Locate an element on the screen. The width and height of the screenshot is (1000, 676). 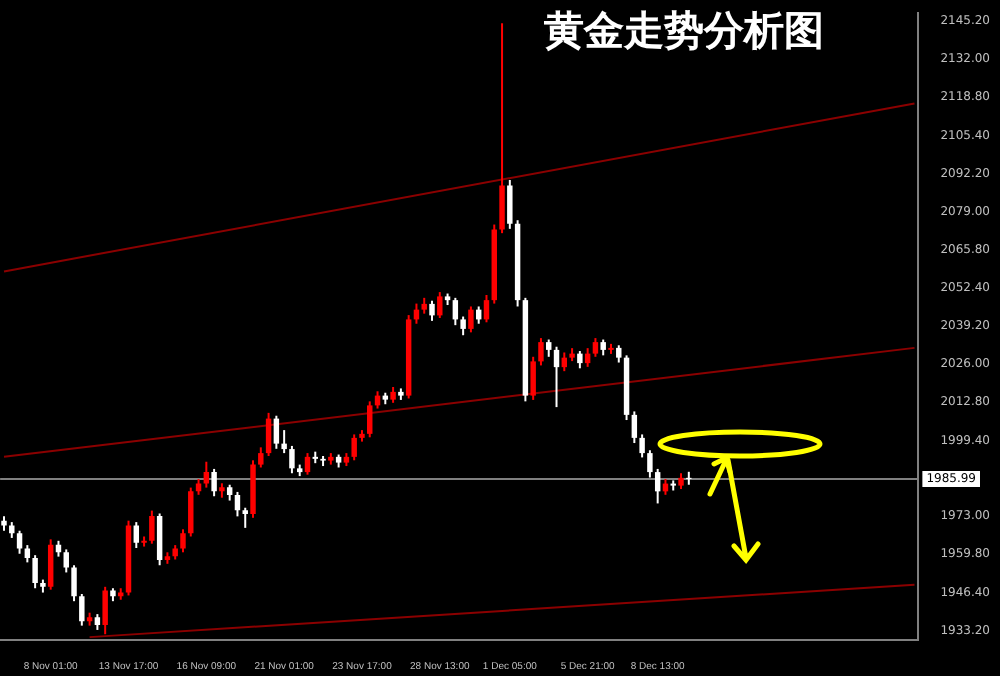
chart-title: 黄金走势分析图 is located at coordinates (684, 31).